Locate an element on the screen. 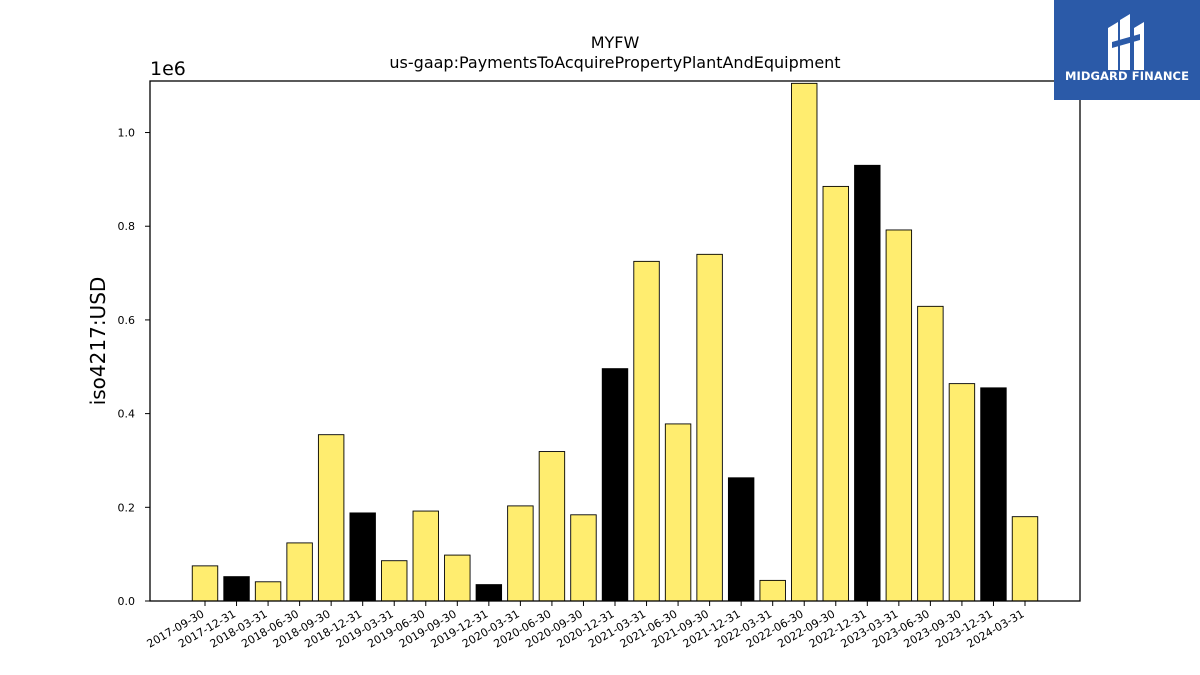 Image resolution: width=1200 pixels, height=675 pixels. y-tick-label: 0.8 is located at coordinates (127, 226).